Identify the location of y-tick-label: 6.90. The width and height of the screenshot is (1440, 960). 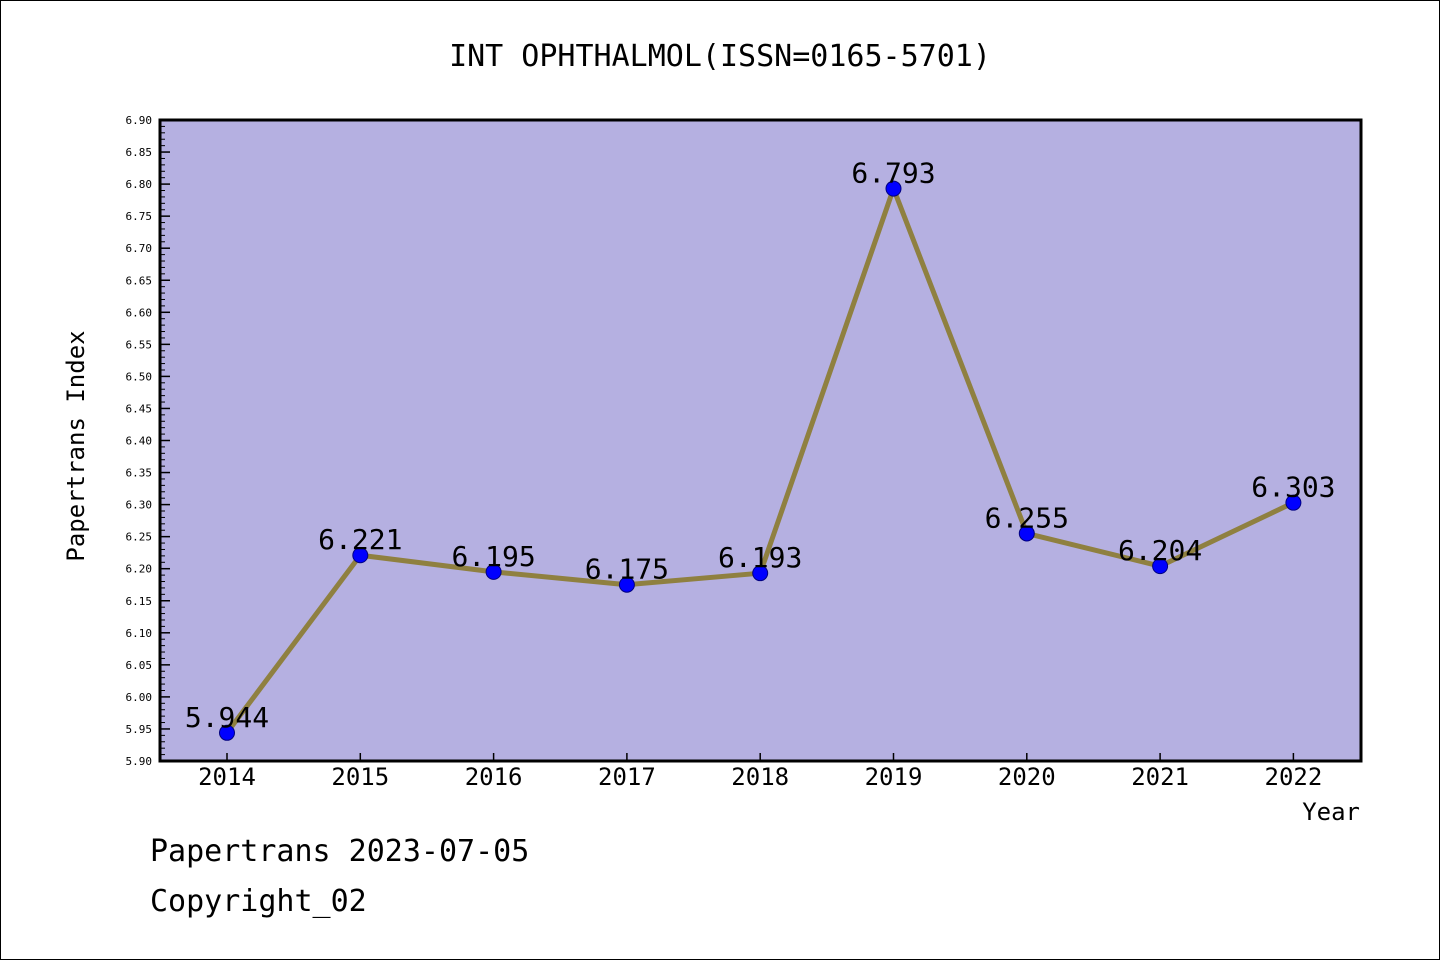
(139, 120).